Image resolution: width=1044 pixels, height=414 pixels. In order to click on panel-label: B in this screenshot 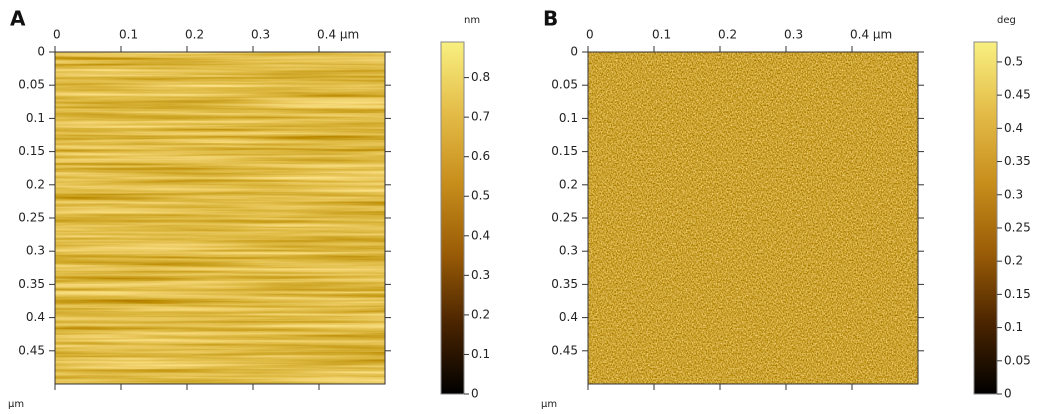, I will do `click(550, 19)`.